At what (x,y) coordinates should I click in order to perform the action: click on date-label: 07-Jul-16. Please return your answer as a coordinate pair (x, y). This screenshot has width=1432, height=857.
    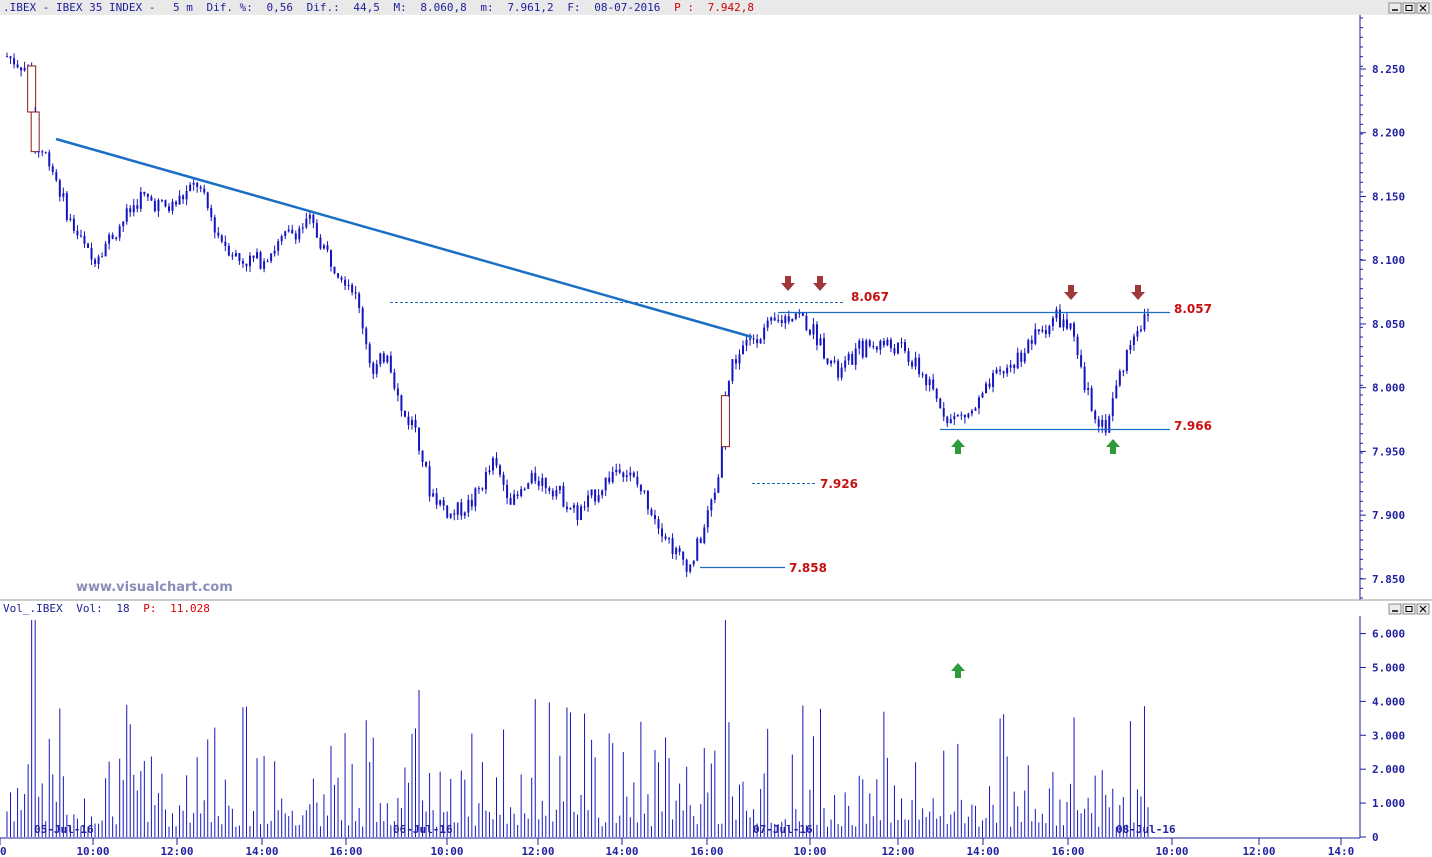
    Looking at the image, I should click on (783, 829).